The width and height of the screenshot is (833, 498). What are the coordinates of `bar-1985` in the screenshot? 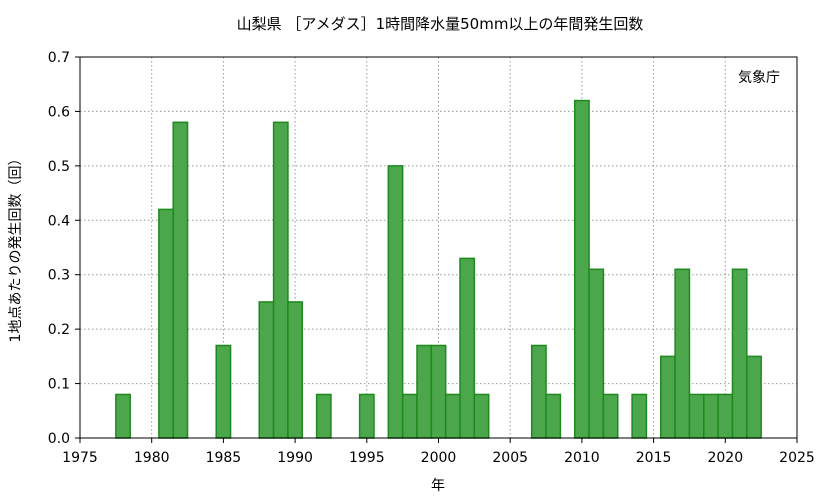 It's located at (223, 391).